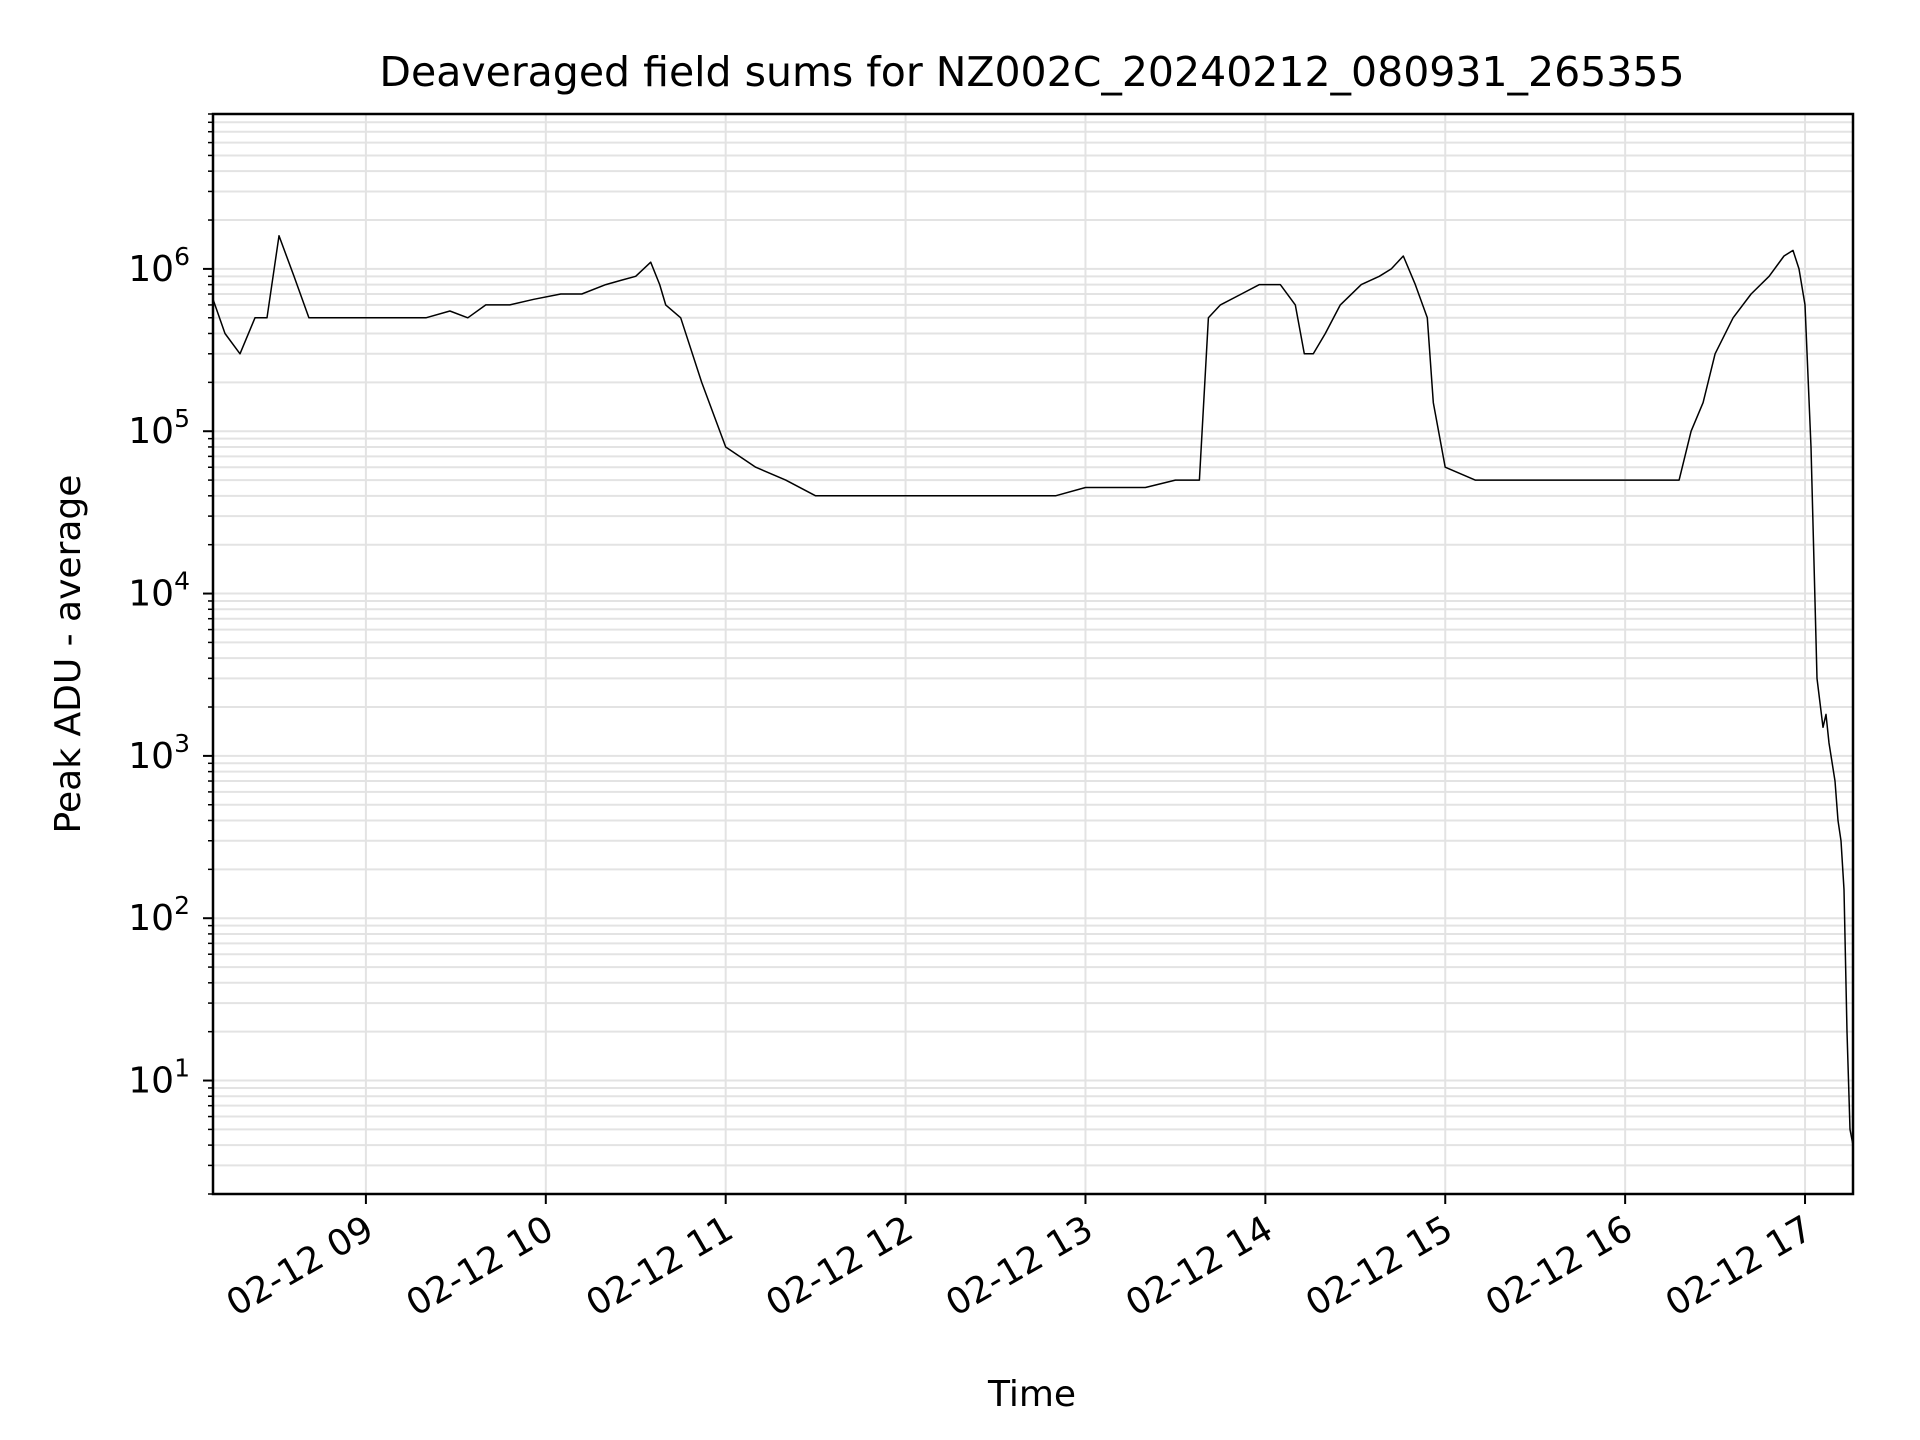 This screenshot has height=1440, width=1920. I want to click on x-axis-label: Time, so click(1031, 1394).